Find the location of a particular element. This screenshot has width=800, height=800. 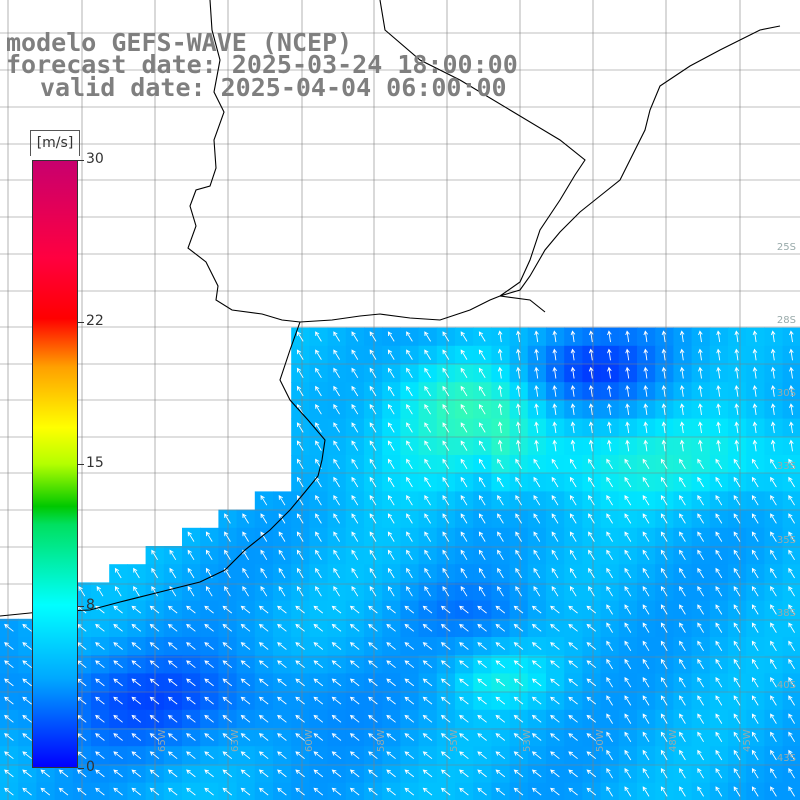

colorbar-tick-label: 30 is located at coordinates (95, 159).